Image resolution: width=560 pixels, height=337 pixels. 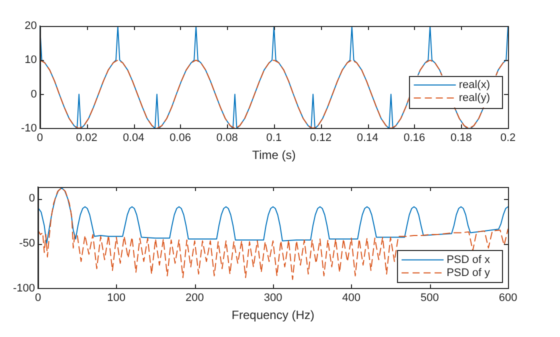 I want to click on x-tick-label: 0.06, so click(x=181, y=138).